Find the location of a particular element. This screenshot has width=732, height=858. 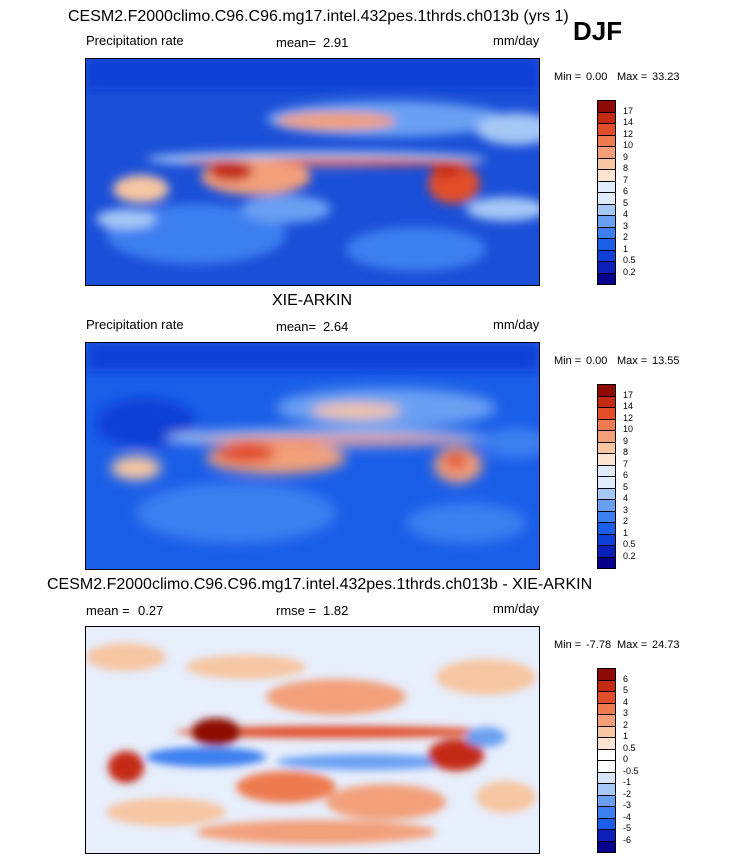

panel1-mean-label: mean= is located at coordinates (296, 42).